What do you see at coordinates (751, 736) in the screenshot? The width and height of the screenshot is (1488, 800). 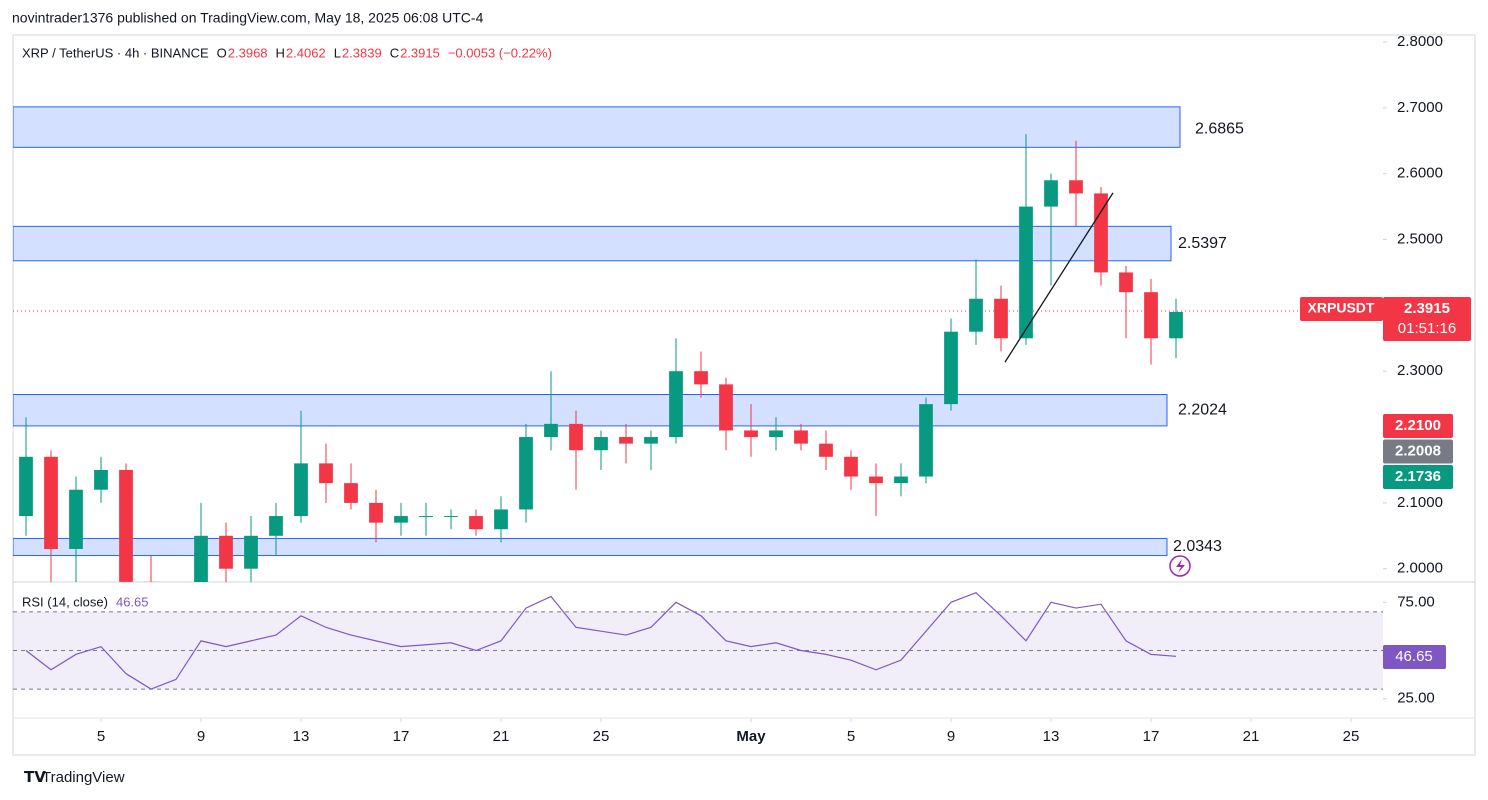 I see `x-tick-label: May` at bounding box center [751, 736].